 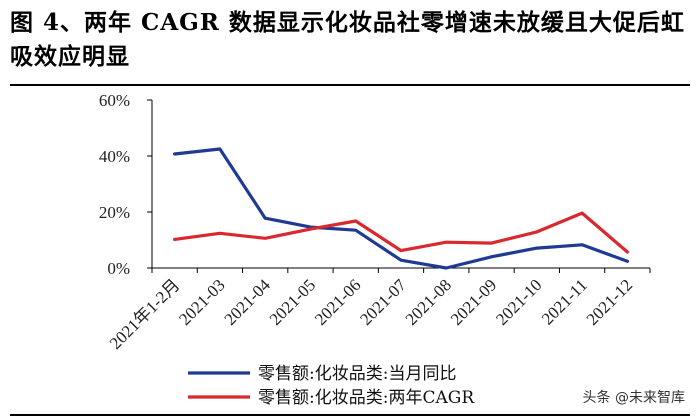 I want to click on bottom-divider, so click(x=350, y=415).